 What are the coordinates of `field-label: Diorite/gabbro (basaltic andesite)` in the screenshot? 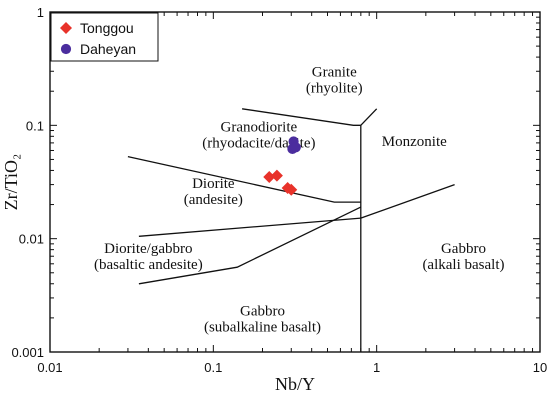 It's located at (148, 257).